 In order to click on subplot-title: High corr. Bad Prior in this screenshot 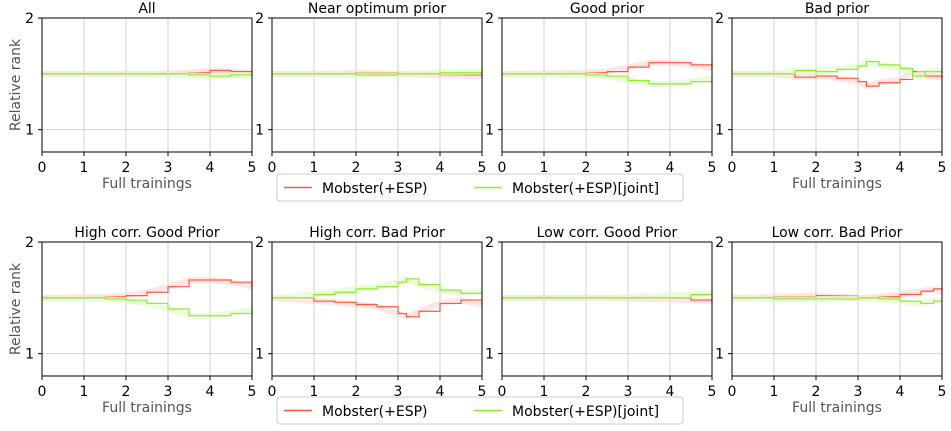, I will do `click(377, 233)`.